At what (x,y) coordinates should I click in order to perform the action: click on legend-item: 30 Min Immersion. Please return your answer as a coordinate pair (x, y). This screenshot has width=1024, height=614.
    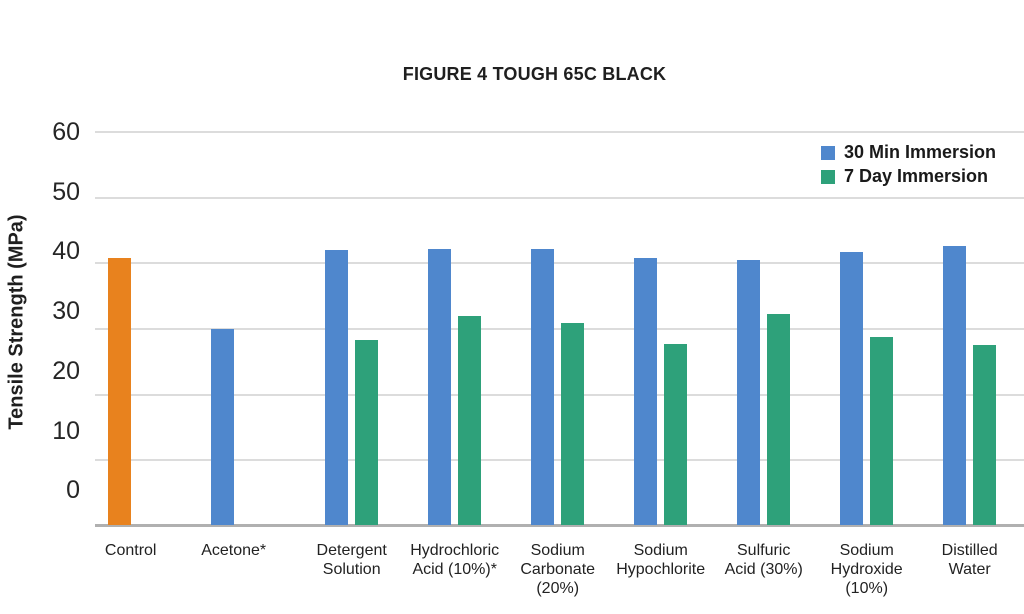
    Looking at the image, I should click on (908, 152).